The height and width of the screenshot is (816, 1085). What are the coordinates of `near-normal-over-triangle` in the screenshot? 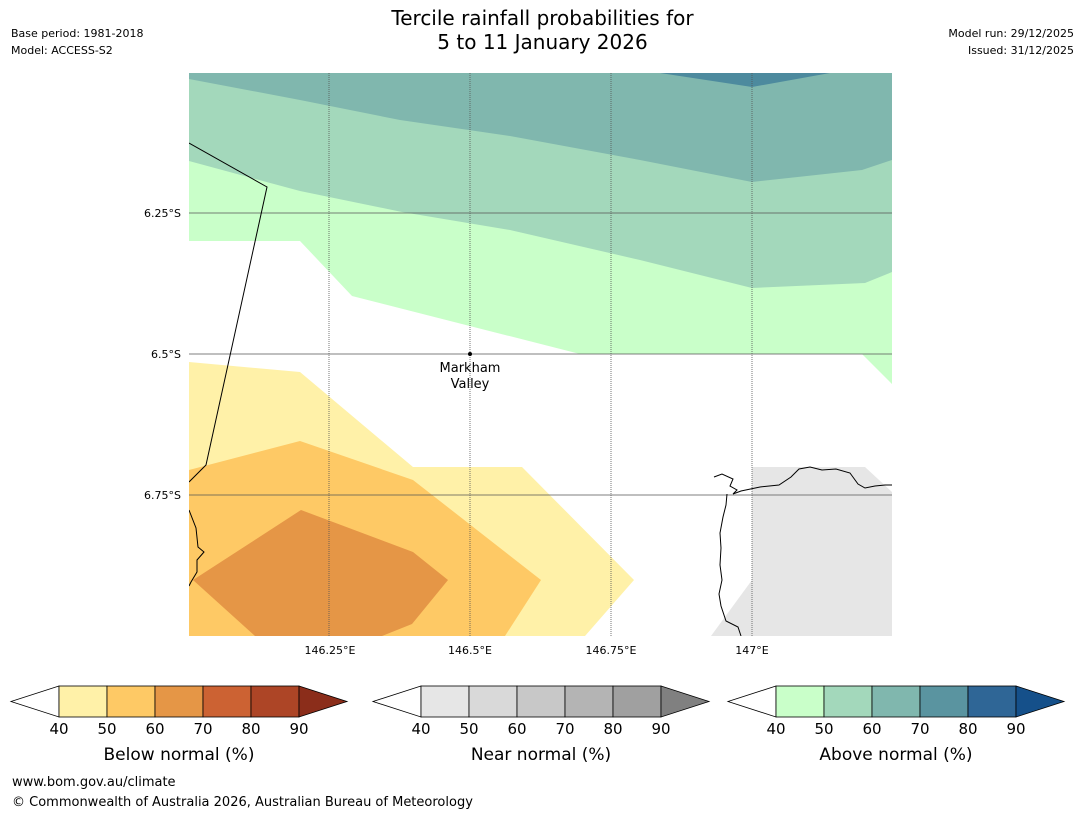 It's located at (685, 701).